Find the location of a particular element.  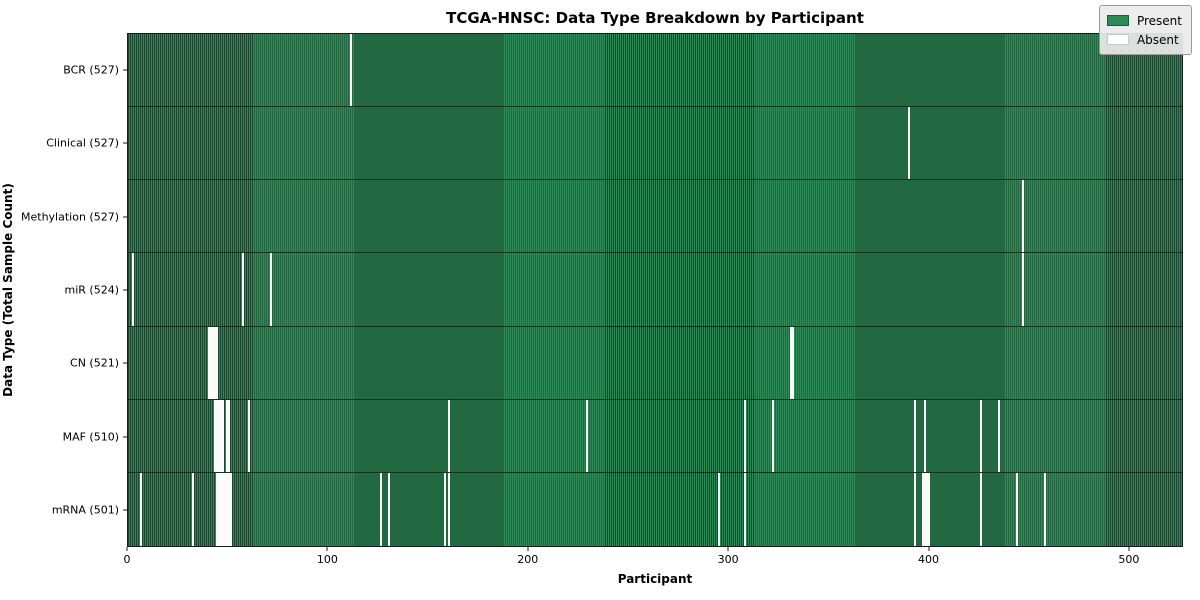

x-tick-label-200: 200 is located at coordinates (528, 559).